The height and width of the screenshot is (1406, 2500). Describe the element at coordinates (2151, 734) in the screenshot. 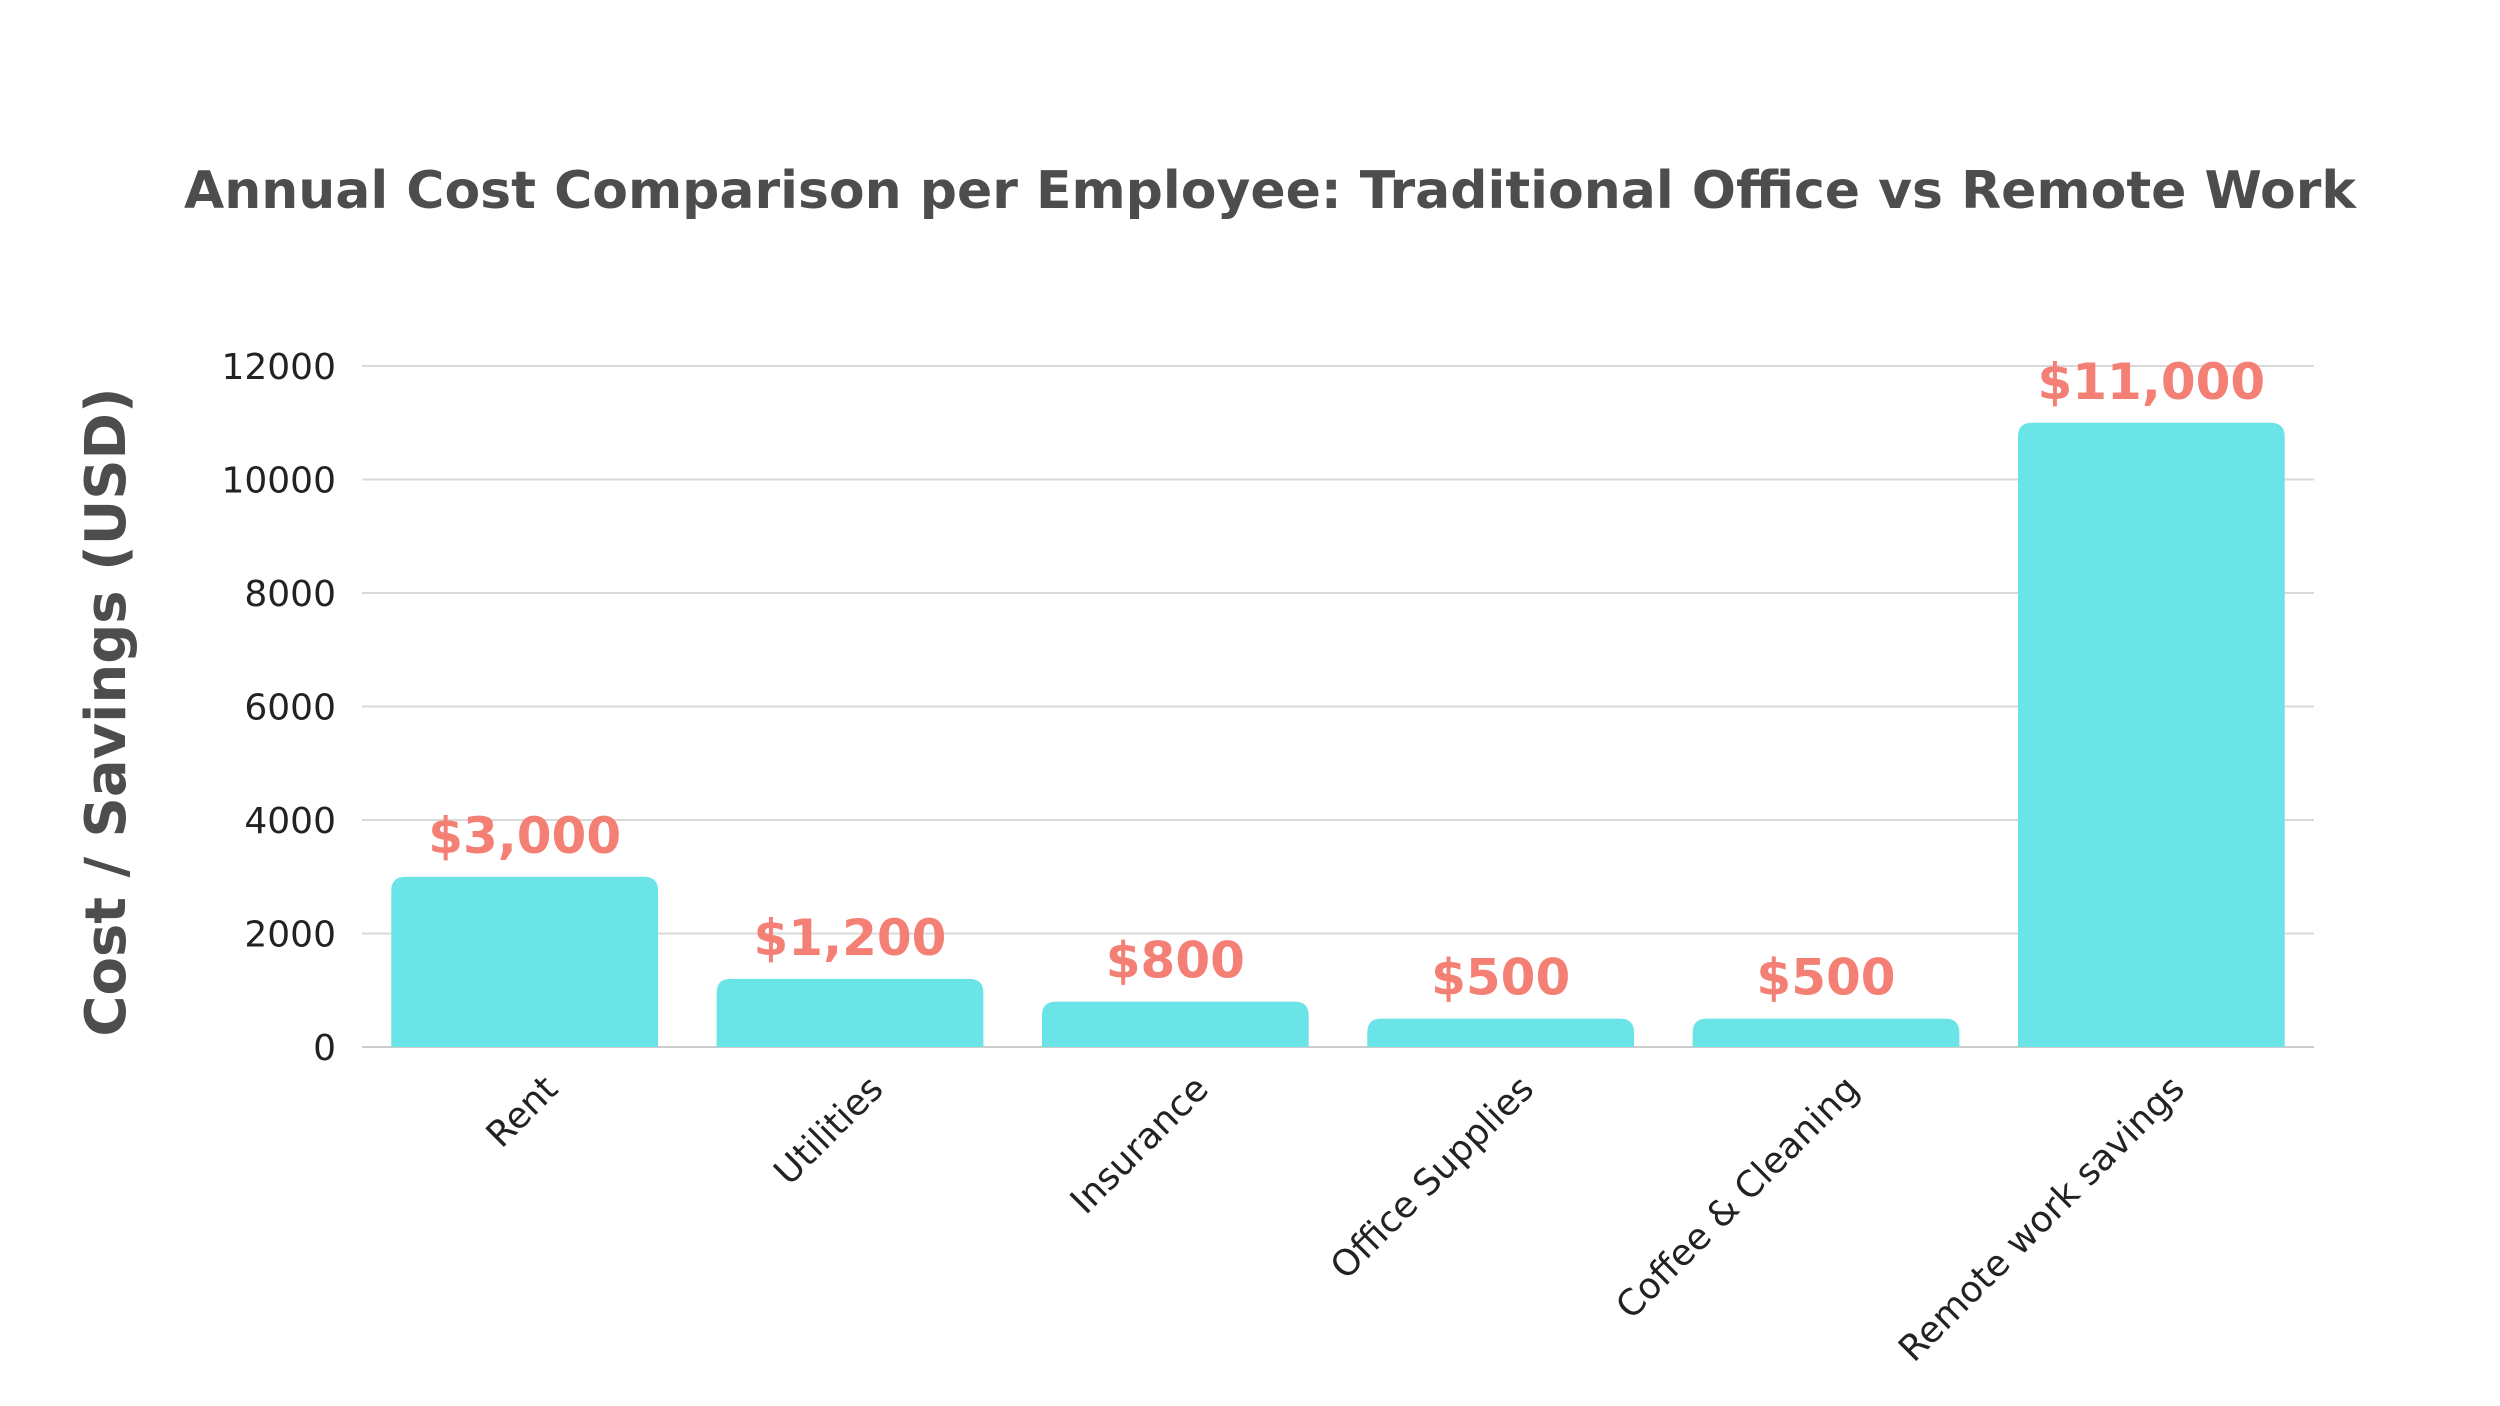

I see `bar-remote-work-savings` at that location.